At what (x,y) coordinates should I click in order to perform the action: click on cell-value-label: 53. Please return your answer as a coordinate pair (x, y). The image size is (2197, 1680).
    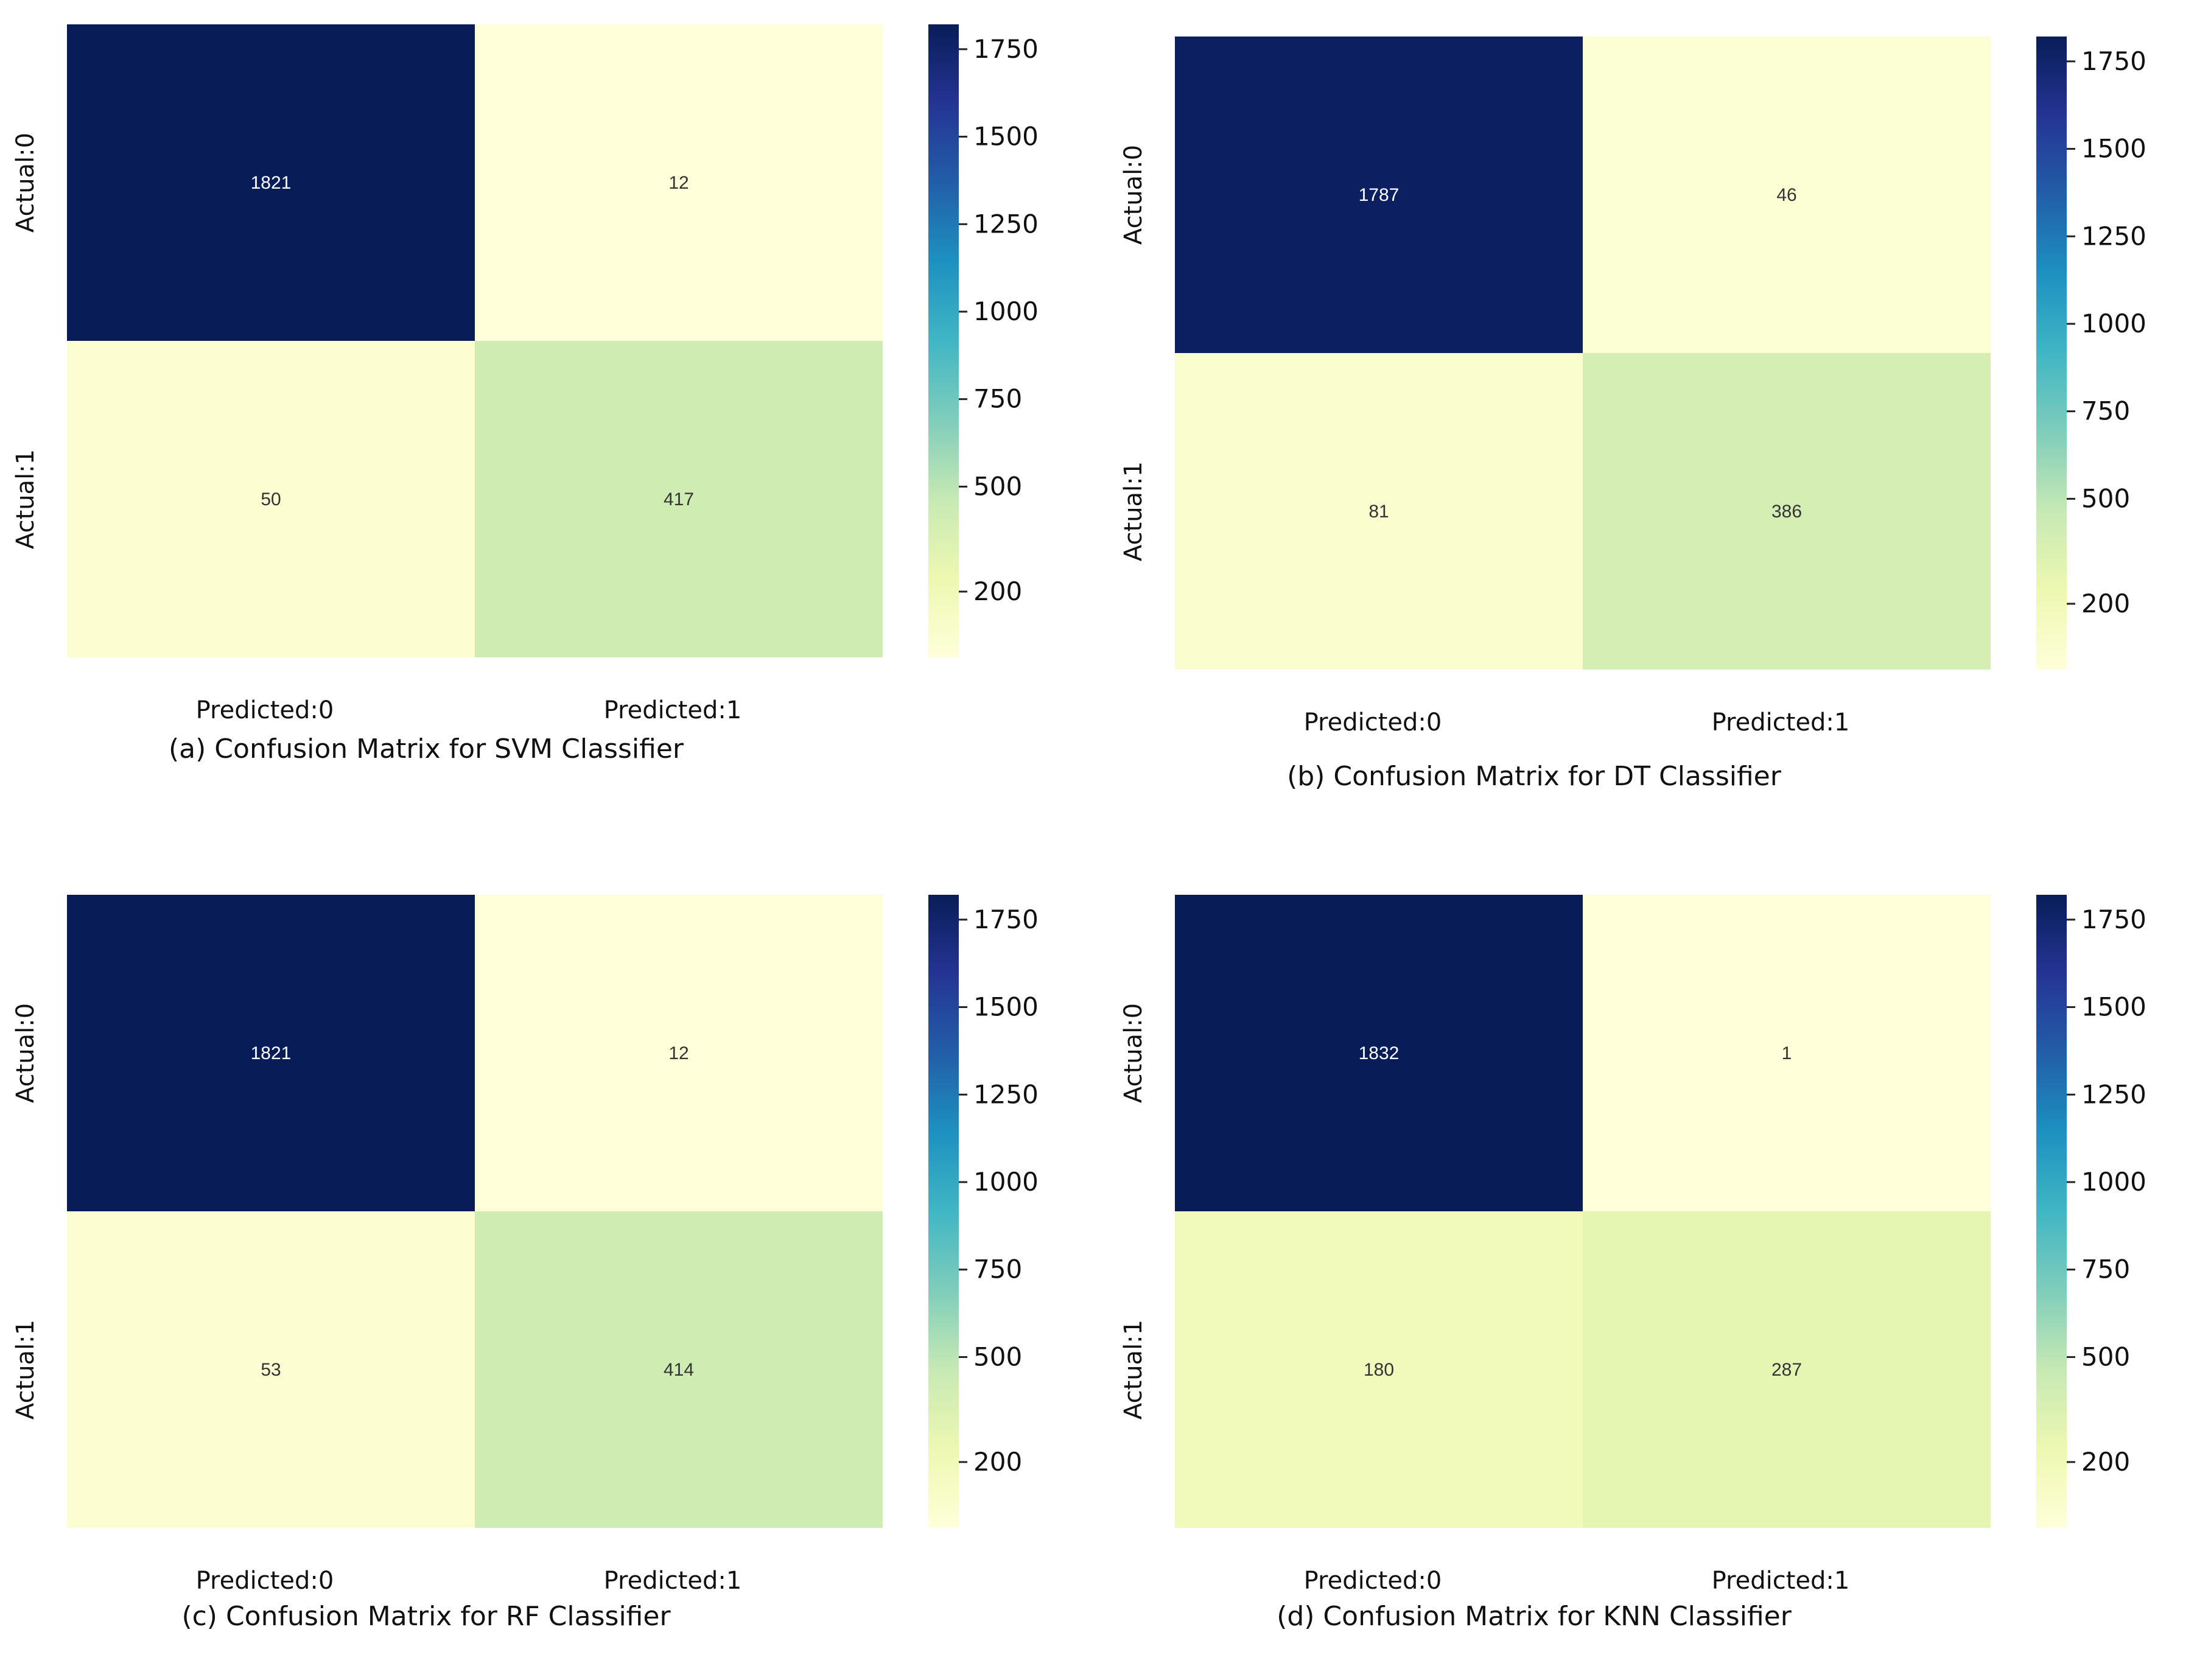
    Looking at the image, I should click on (271, 1370).